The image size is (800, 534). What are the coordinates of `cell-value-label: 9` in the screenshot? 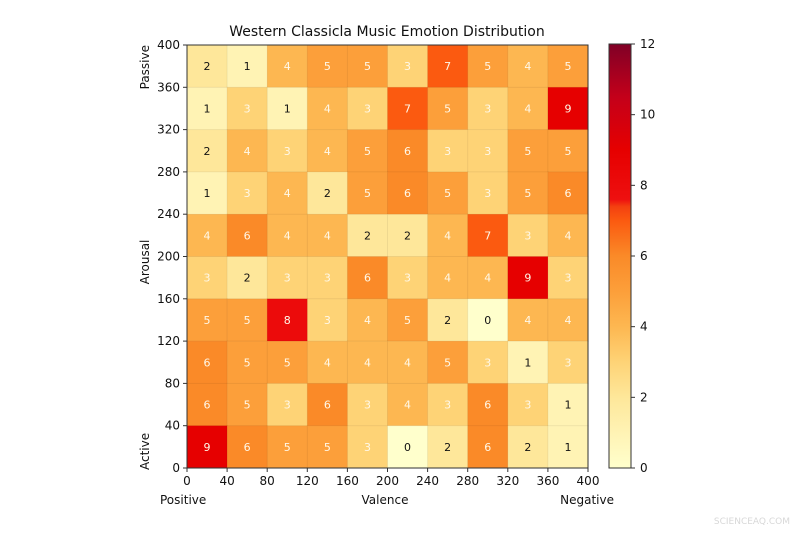 It's located at (207, 447).